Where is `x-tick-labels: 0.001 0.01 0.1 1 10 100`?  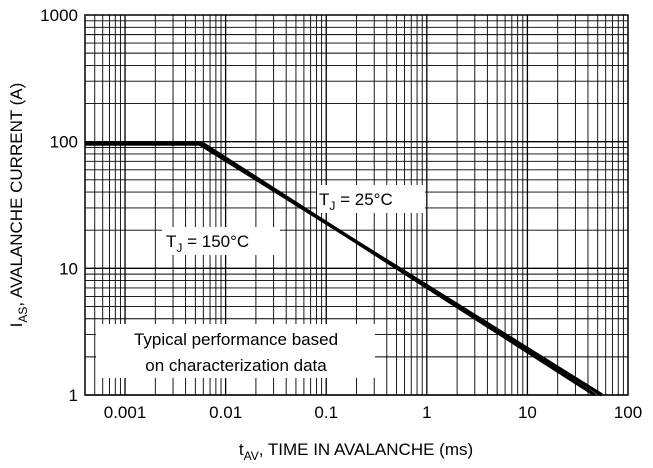
x-tick-labels: 0.001 0.01 0.1 1 10 100 is located at coordinates (373, 412).